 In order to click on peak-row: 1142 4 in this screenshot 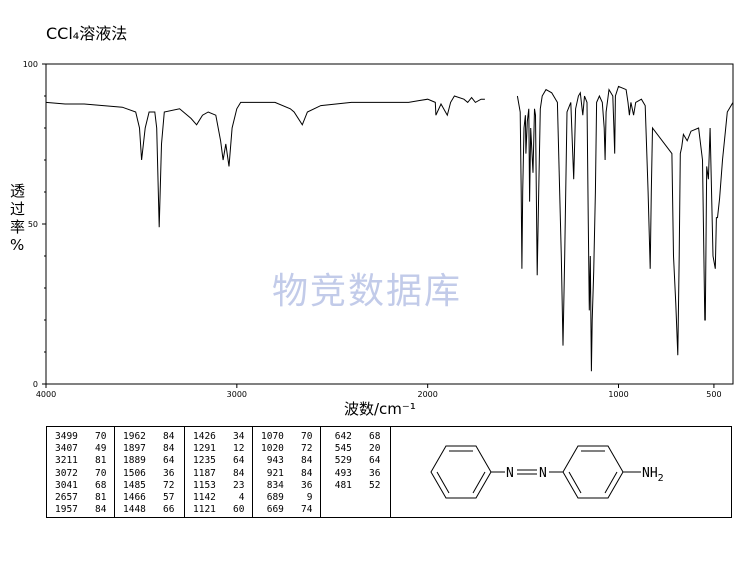, I will do `click(219, 498)`.